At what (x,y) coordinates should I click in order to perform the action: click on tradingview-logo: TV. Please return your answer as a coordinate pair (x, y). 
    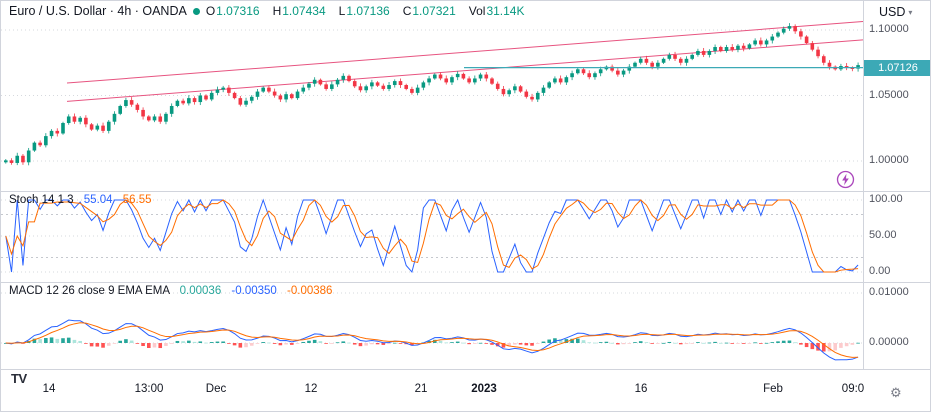
    Looking at the image, I should click on (19, 378).